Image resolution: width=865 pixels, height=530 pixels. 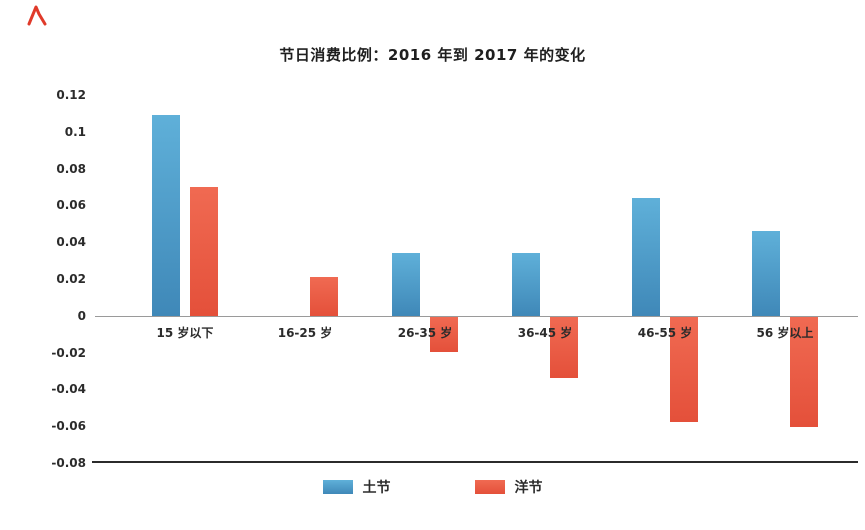 What do you see at coordinates (432, 487) in the screenshot?
I see `legend: 土节 洋节` at bounding box center [432, 487].